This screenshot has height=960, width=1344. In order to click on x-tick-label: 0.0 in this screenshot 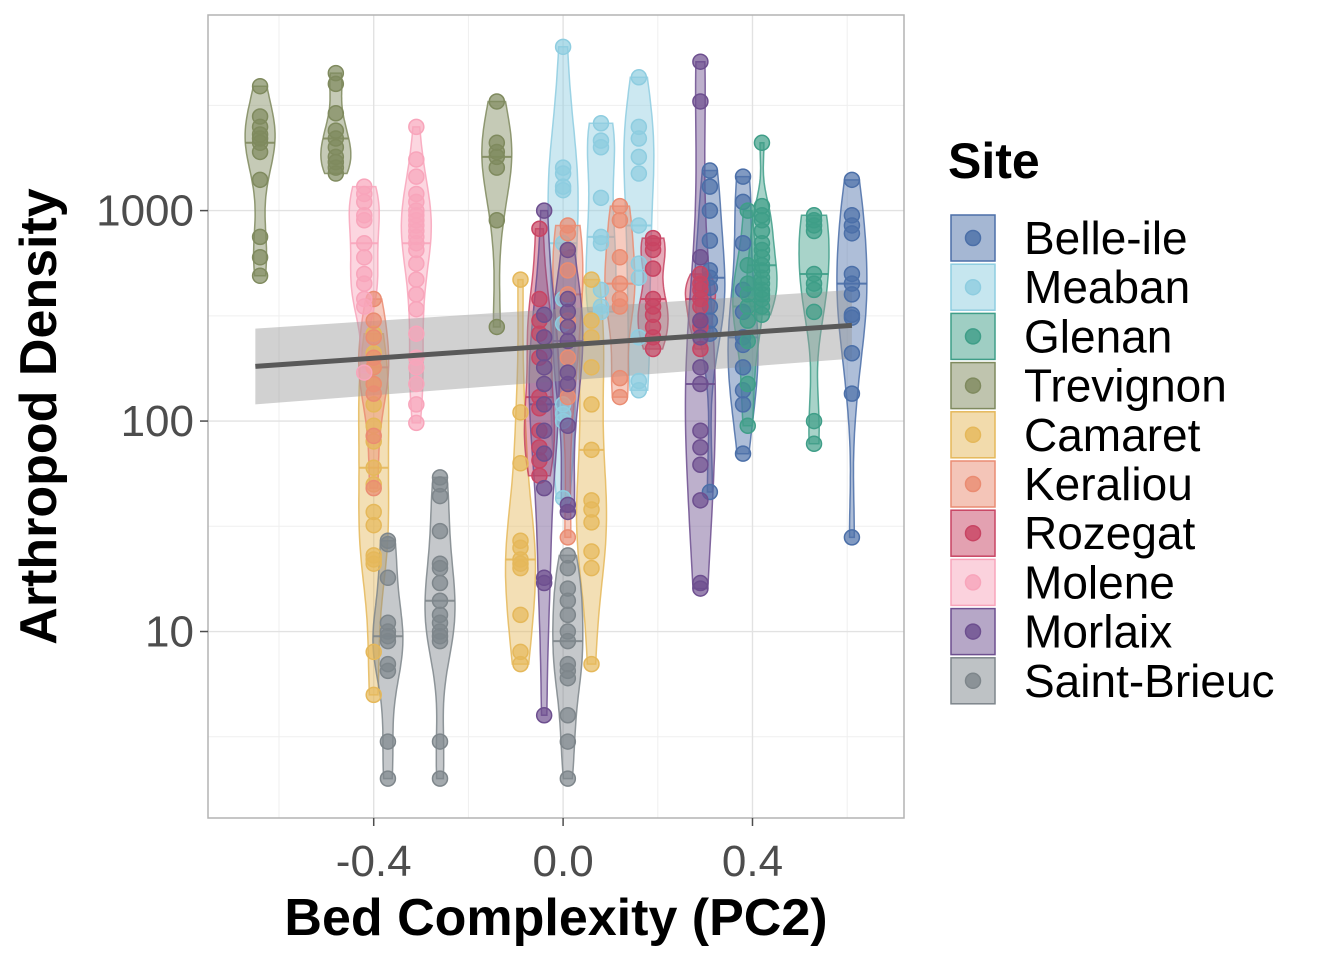, I will do `click(563, 861)`.